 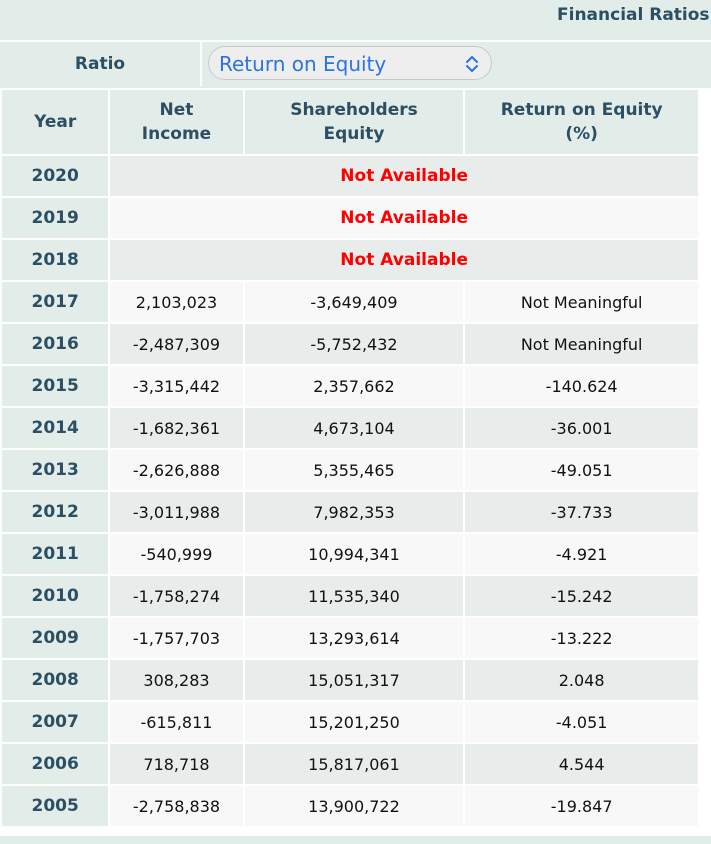 I want to click on net-income-cell: 2,103,023, so click(x=176, y=302).